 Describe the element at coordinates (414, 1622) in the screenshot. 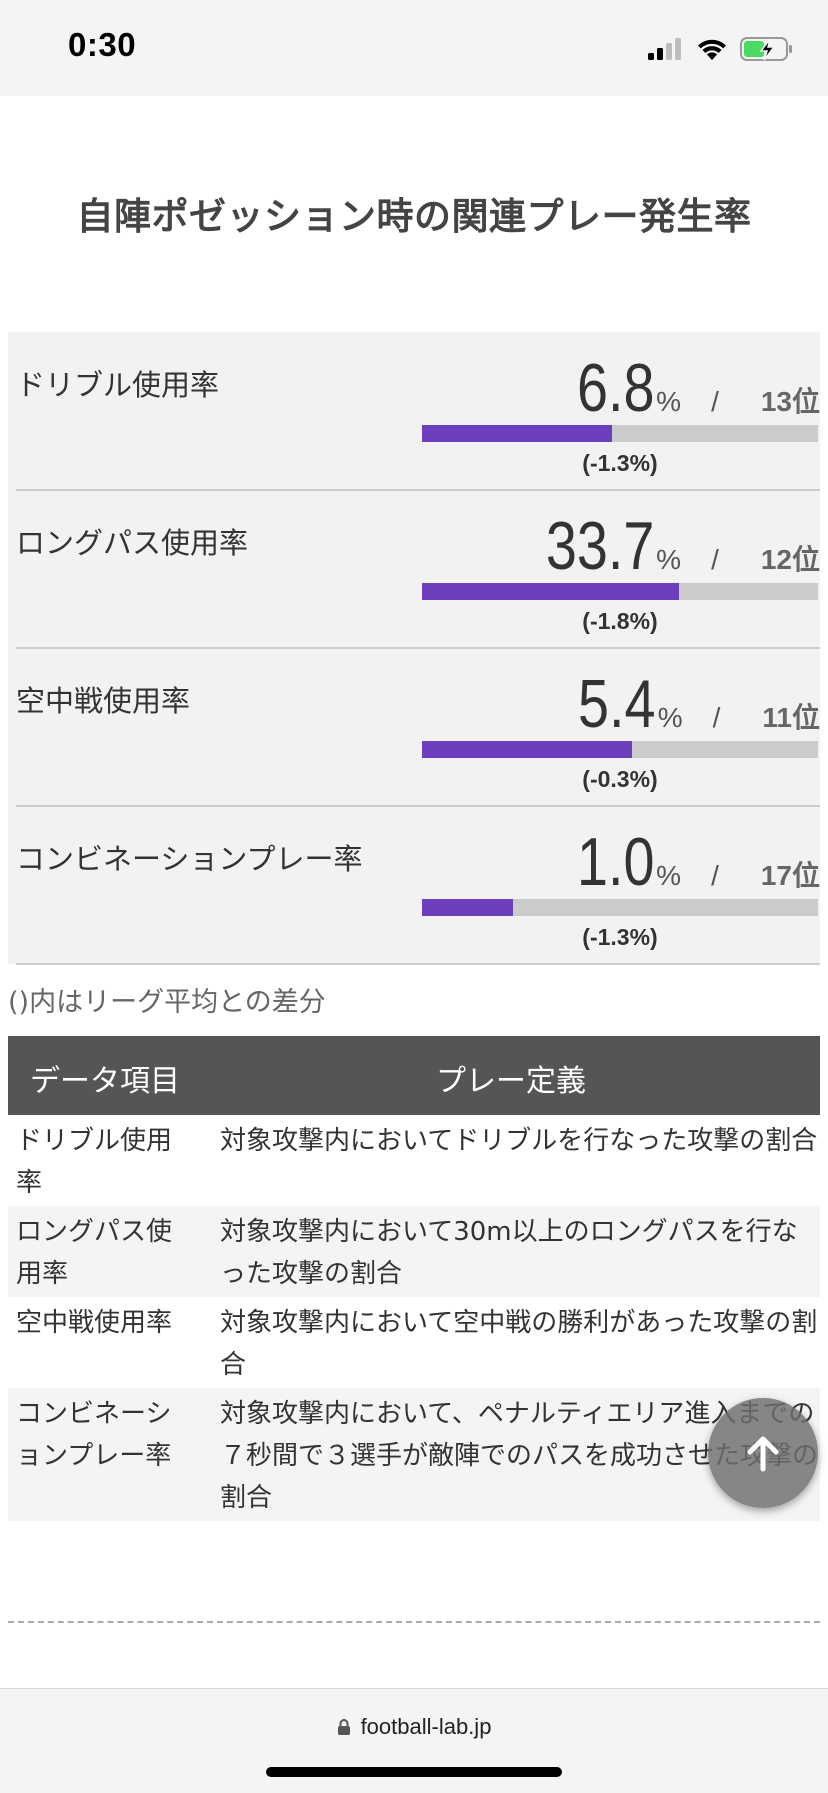

I see `dashed-divider` at that location.